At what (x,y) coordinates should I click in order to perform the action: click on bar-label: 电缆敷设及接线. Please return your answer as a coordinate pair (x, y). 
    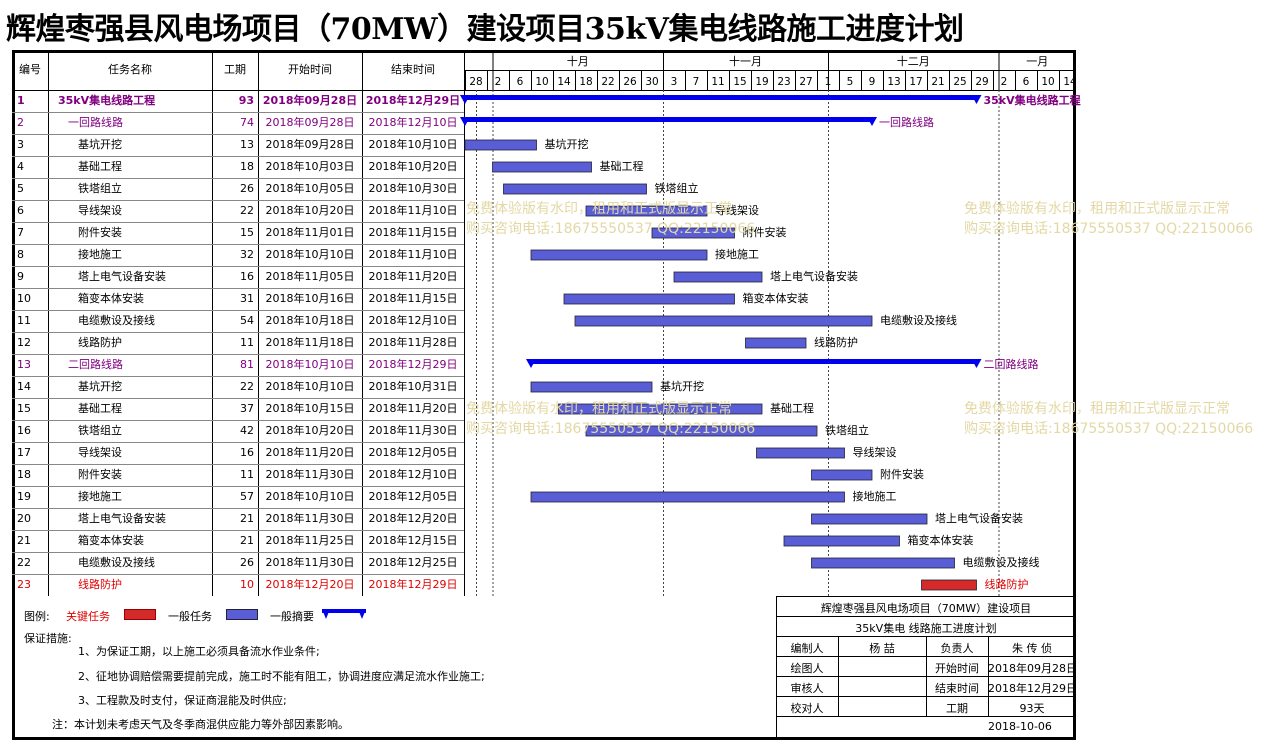
    Looking at the image, I should click on (918, 320).